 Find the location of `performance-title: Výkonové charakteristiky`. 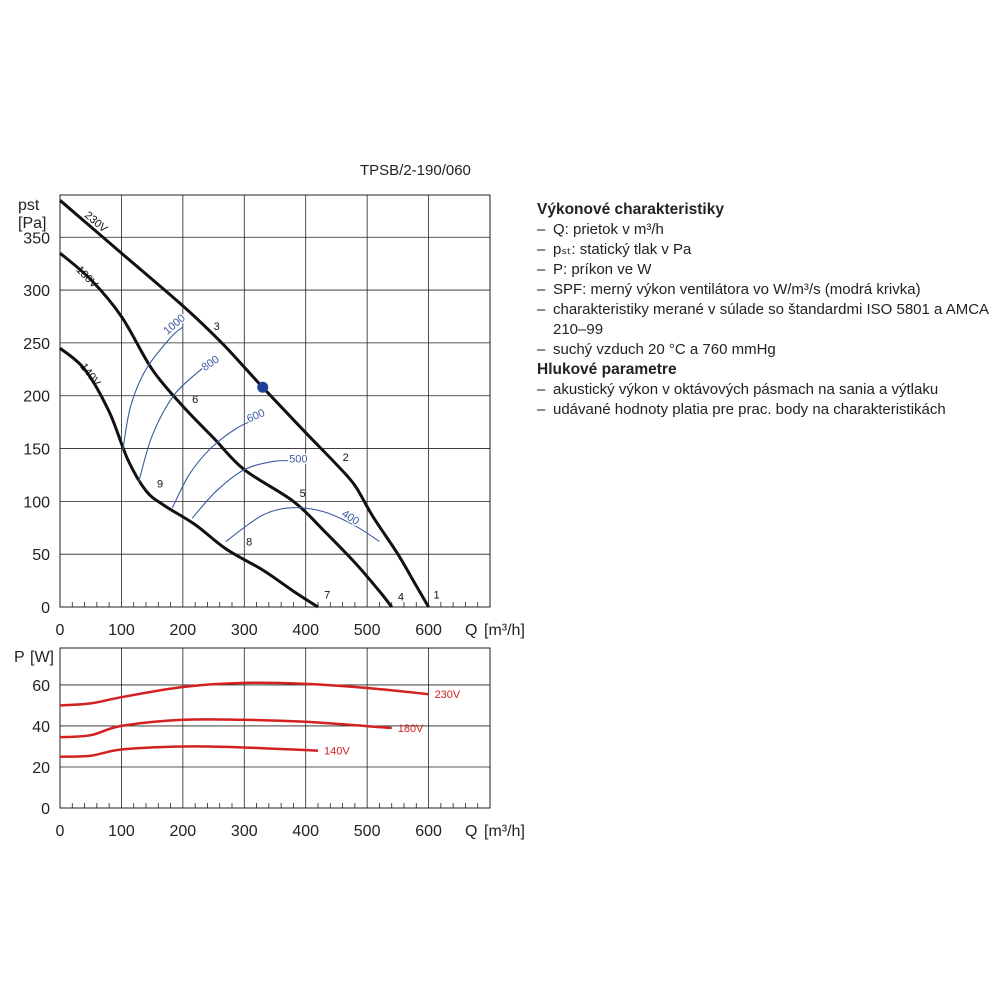

performance-title: Výkonové charakteristiky is located at coordinates (630, 209).